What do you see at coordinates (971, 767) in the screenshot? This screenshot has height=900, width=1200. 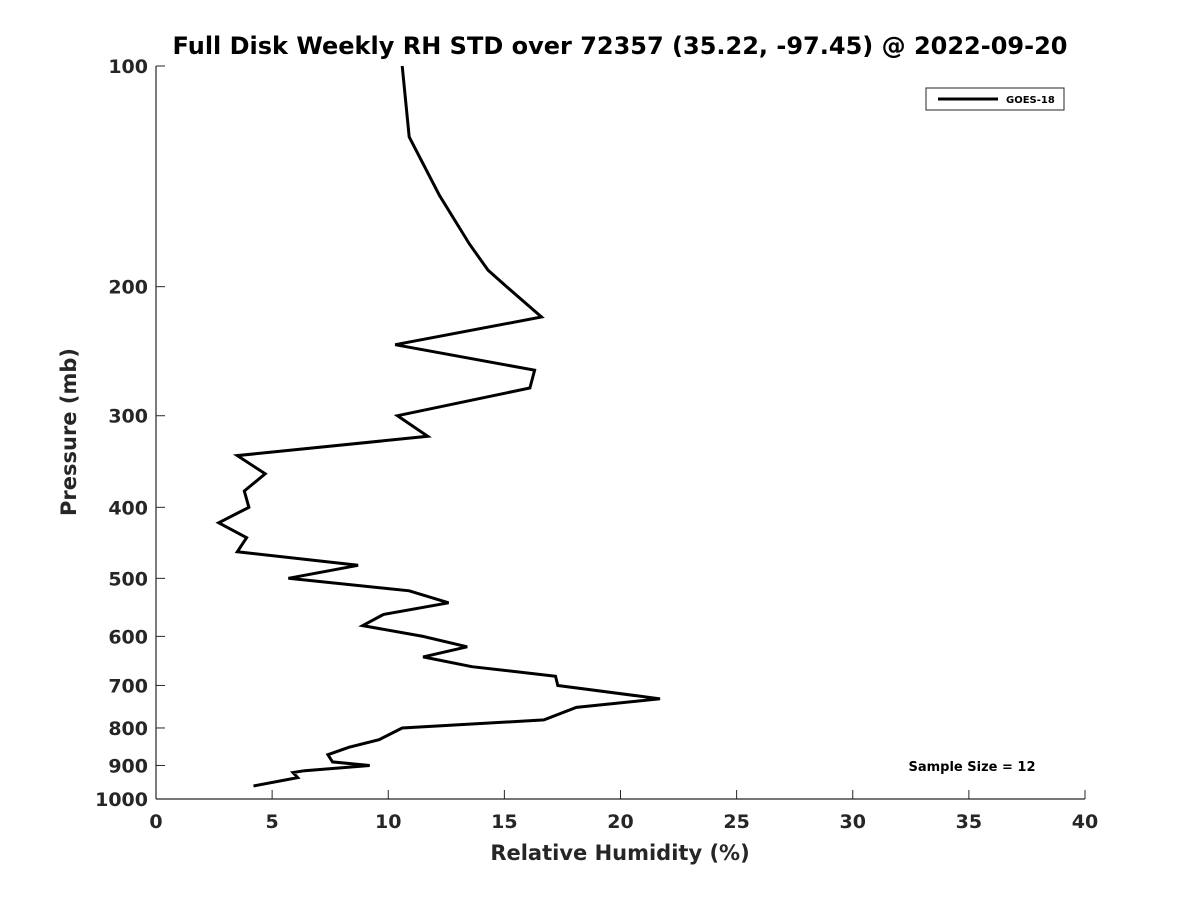 I see `sample-size-annotation: Sample Size = 12` at bounding box center [971, 767].